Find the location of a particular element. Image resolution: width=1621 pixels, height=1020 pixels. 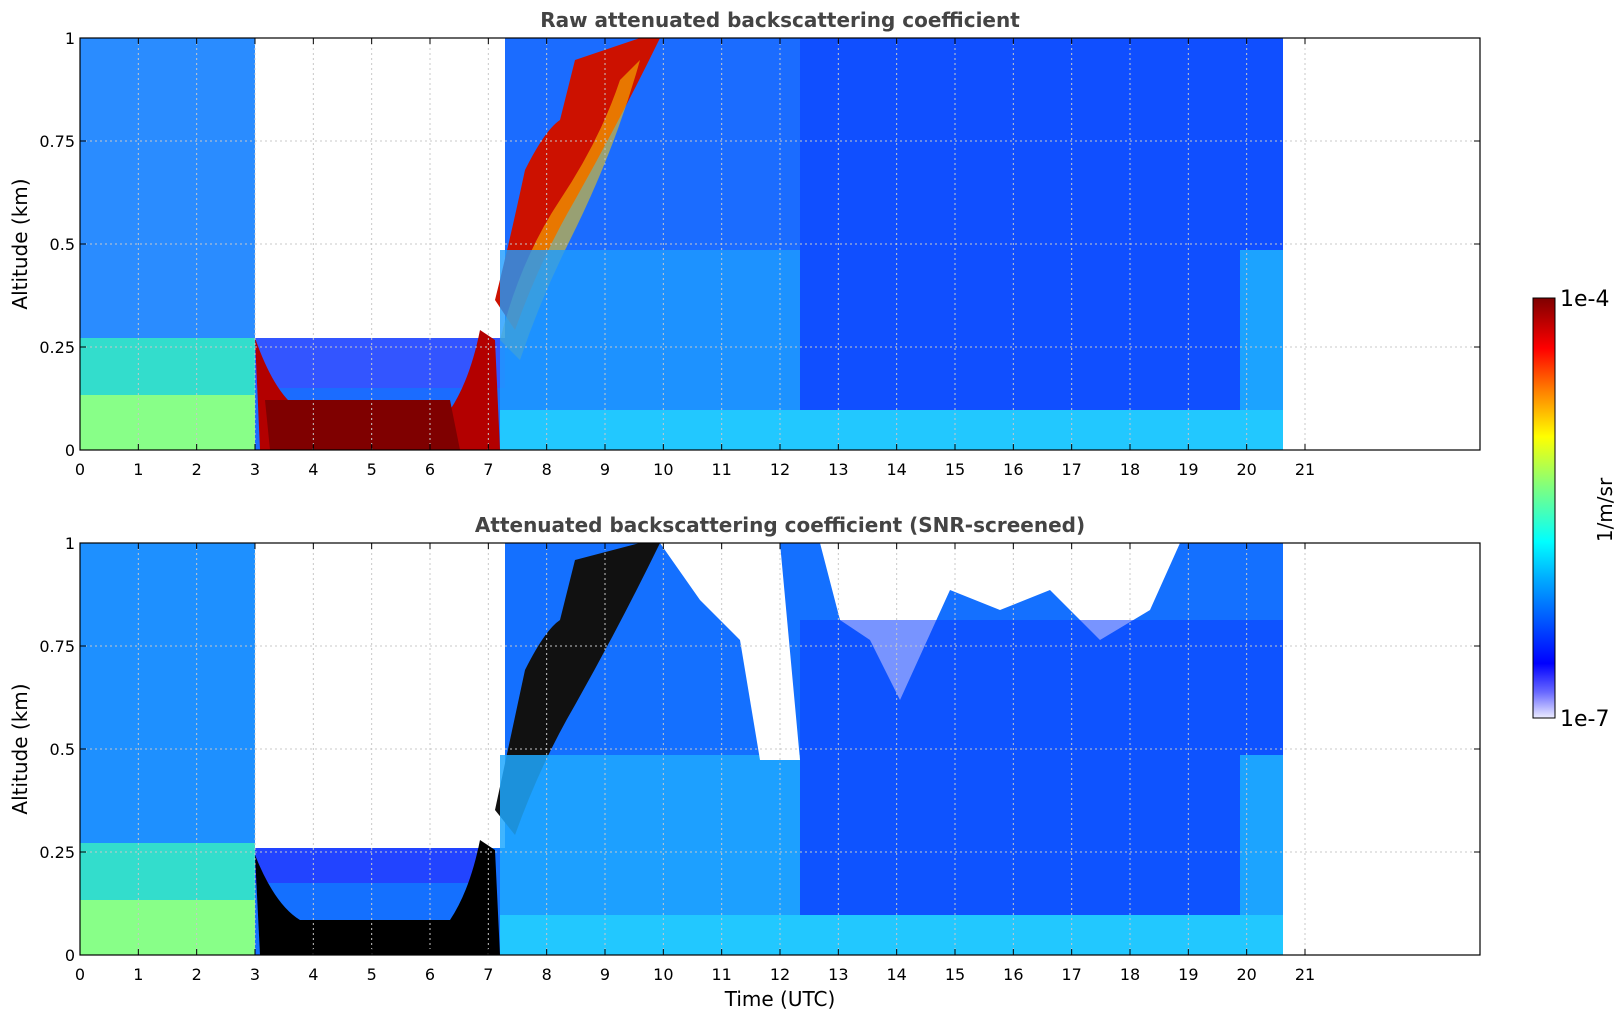

screened-out-top is located at coordinates (730, 651).